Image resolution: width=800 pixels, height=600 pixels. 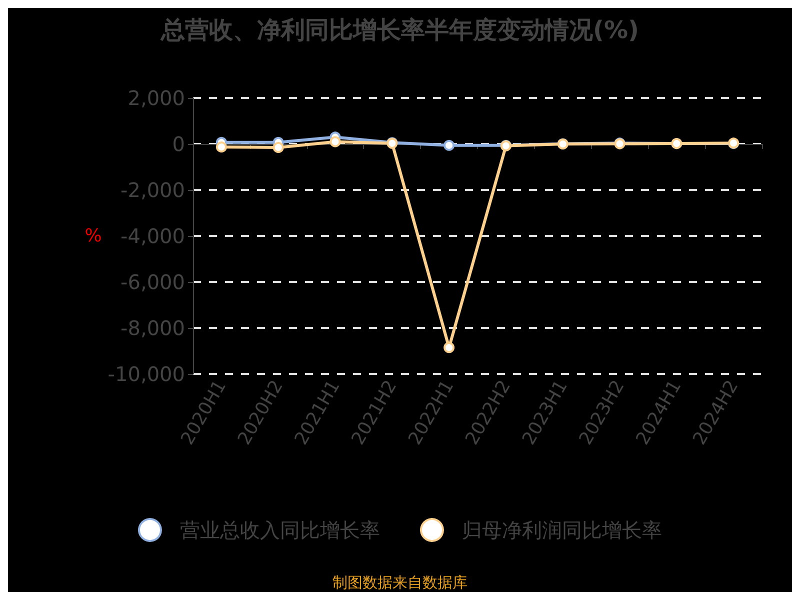 What do you see at coordinates (152, 282) in the screenshot?
I see `y-tick-label: -6,000` at bounding box center [152, 282].